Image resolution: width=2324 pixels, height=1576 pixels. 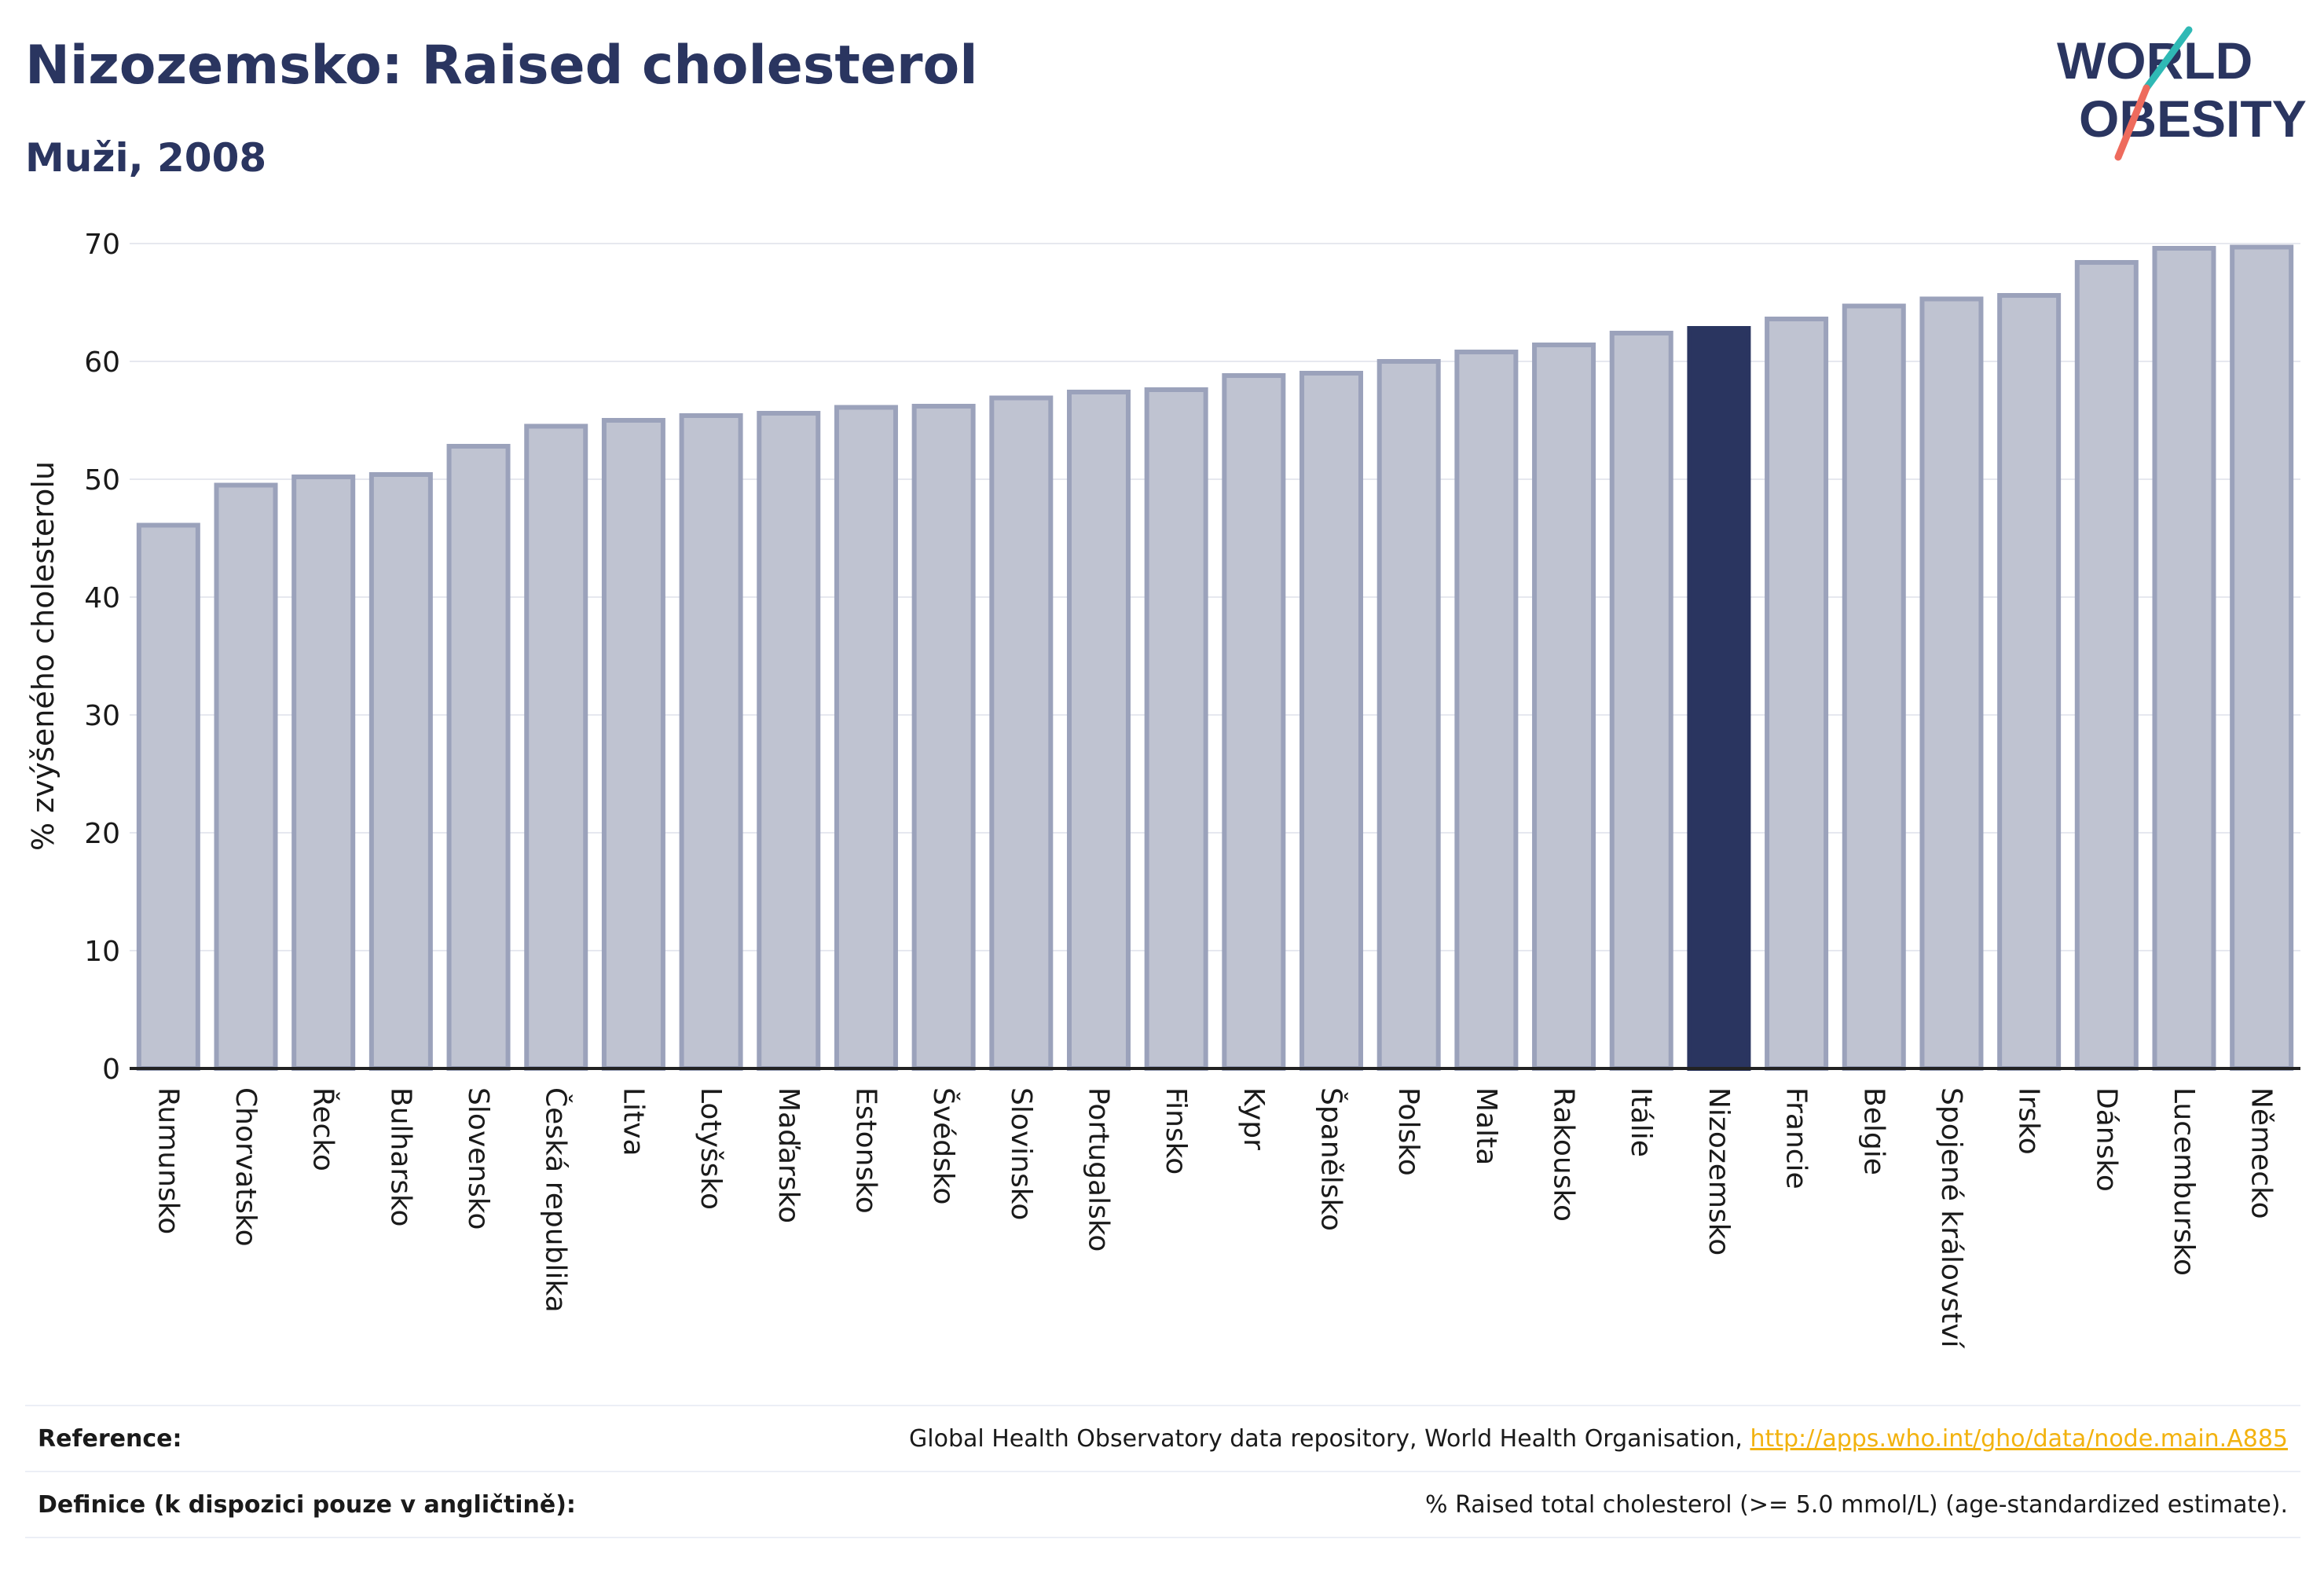 What do you see at coordinates (2106, 1139) in the screenshot?
I see `x-tick-label: Dánsko` at bounding box center [2106, 1139].